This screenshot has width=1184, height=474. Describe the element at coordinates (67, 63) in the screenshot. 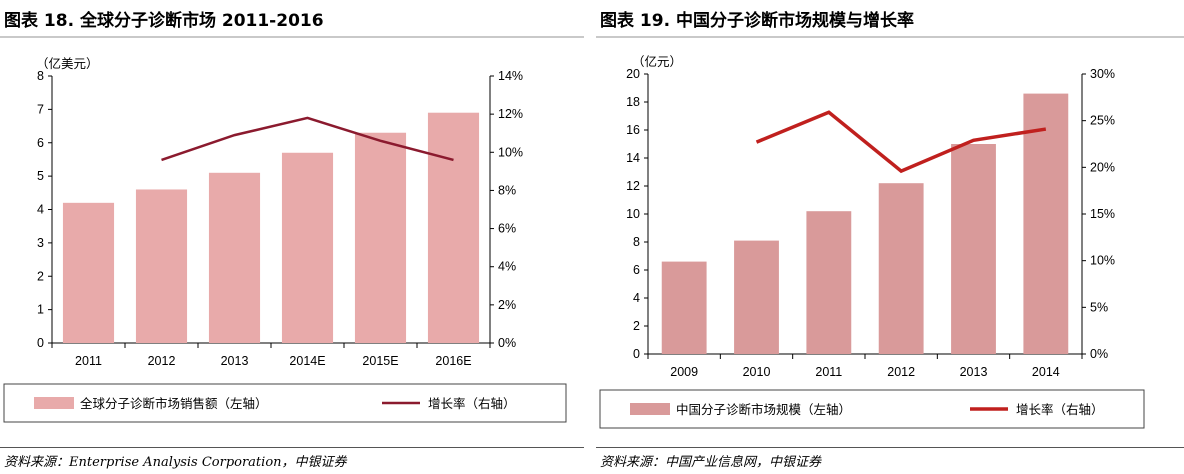

I see `left-axis-unit: （亿美元）` at that location.